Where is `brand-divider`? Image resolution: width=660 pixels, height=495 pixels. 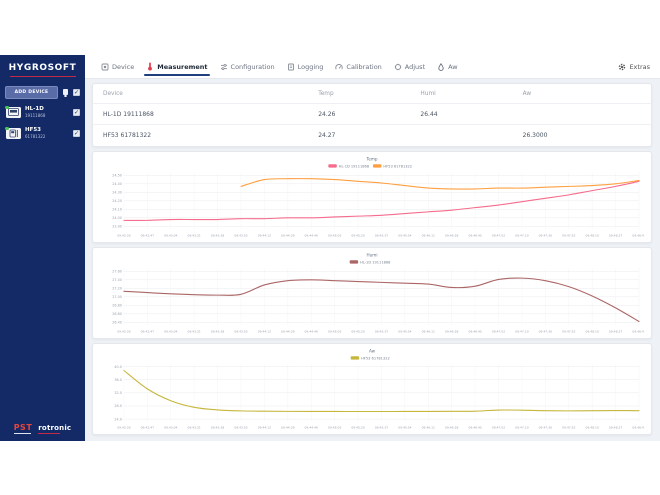
brand-divider is located at coordinates (42, 76).